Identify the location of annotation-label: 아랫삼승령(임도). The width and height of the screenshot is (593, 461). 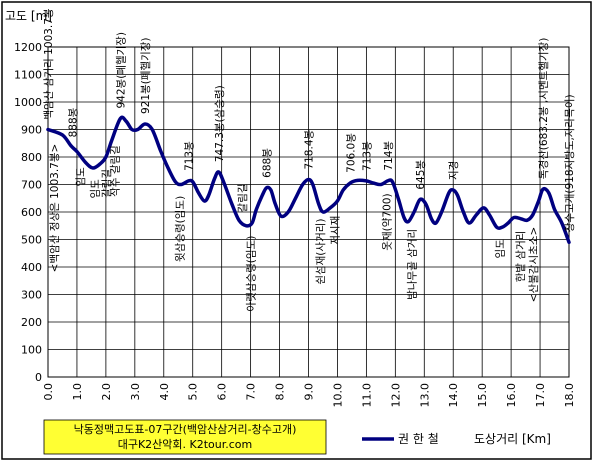
(251, 274).